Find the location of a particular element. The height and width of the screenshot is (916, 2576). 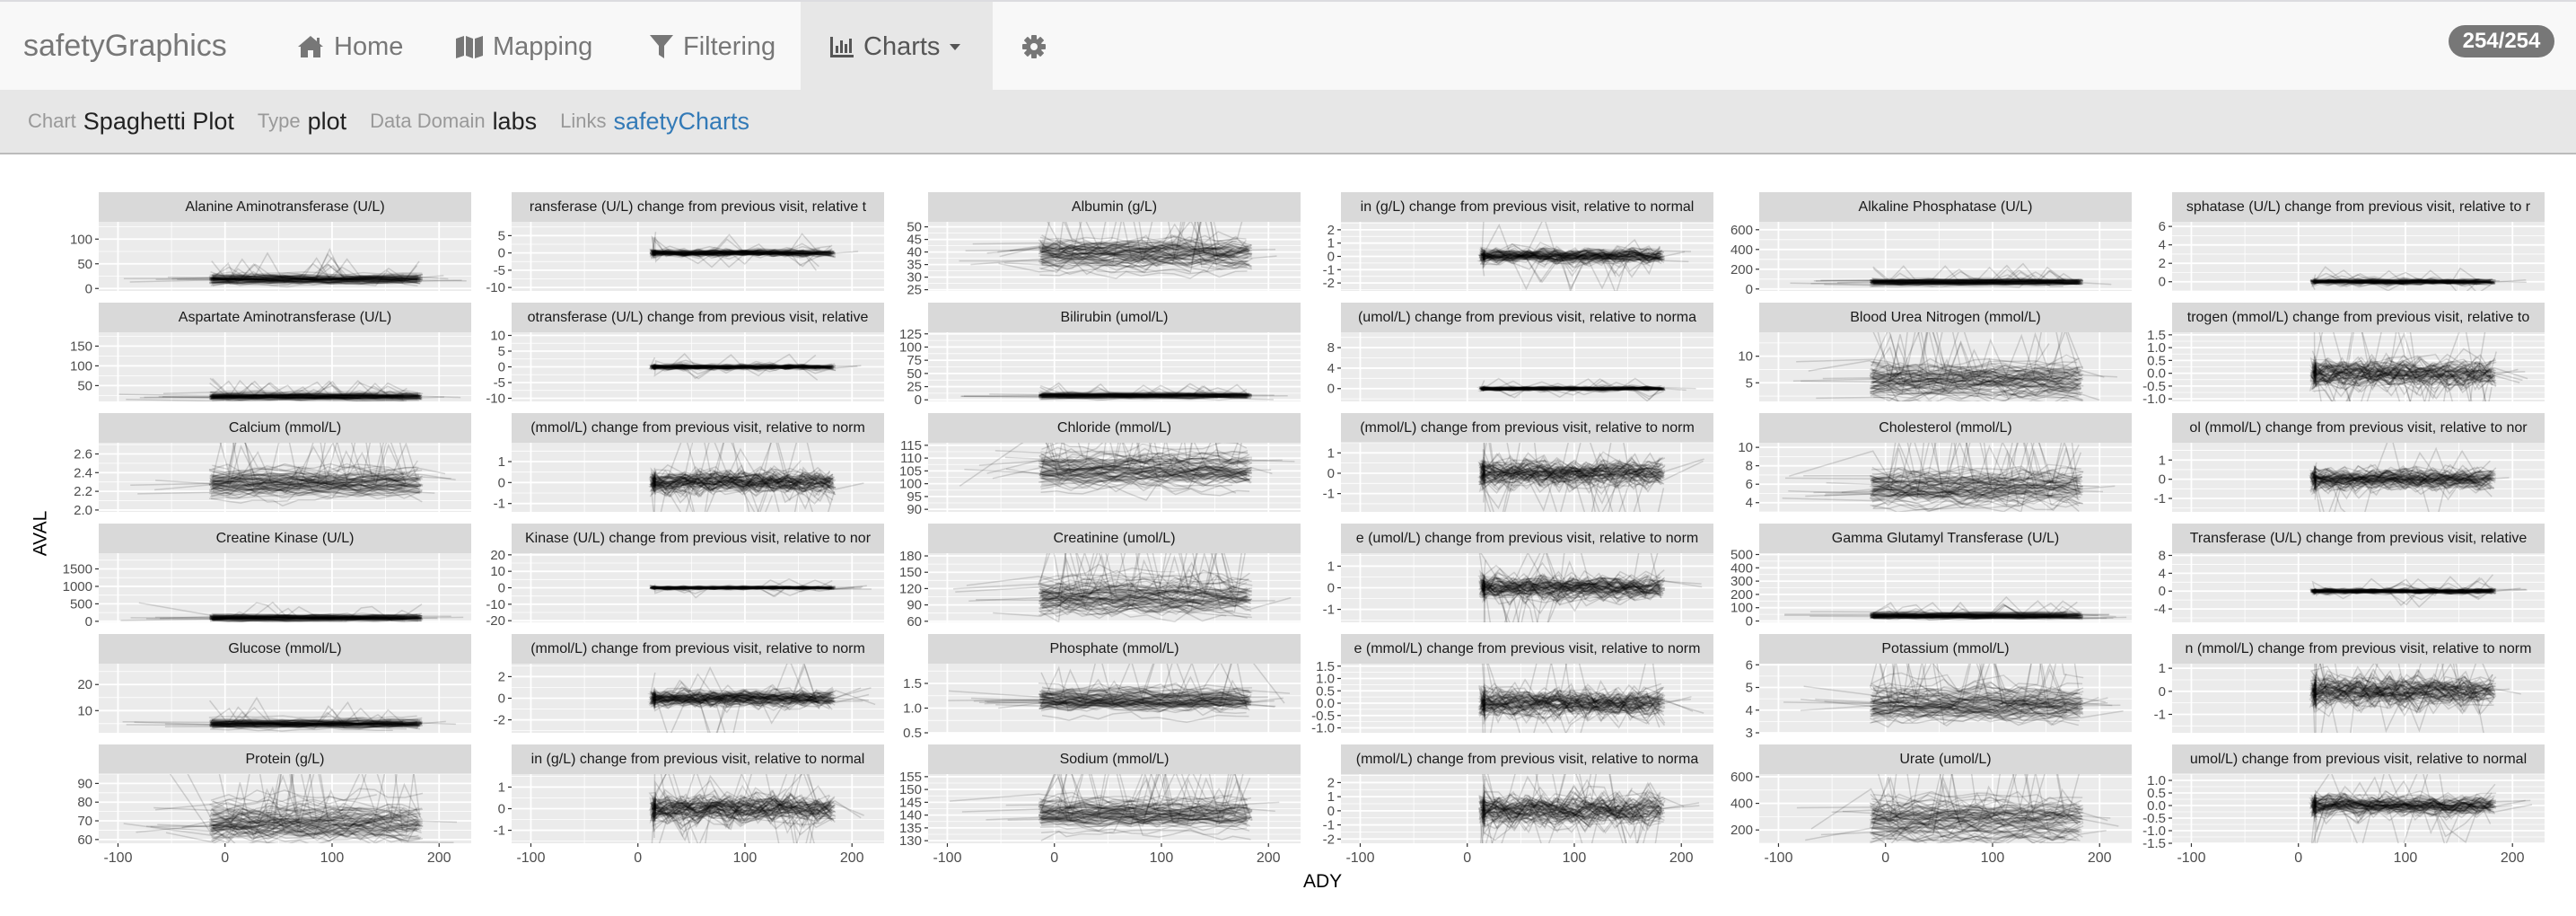

series-lines is located at coordinates (753, 252).